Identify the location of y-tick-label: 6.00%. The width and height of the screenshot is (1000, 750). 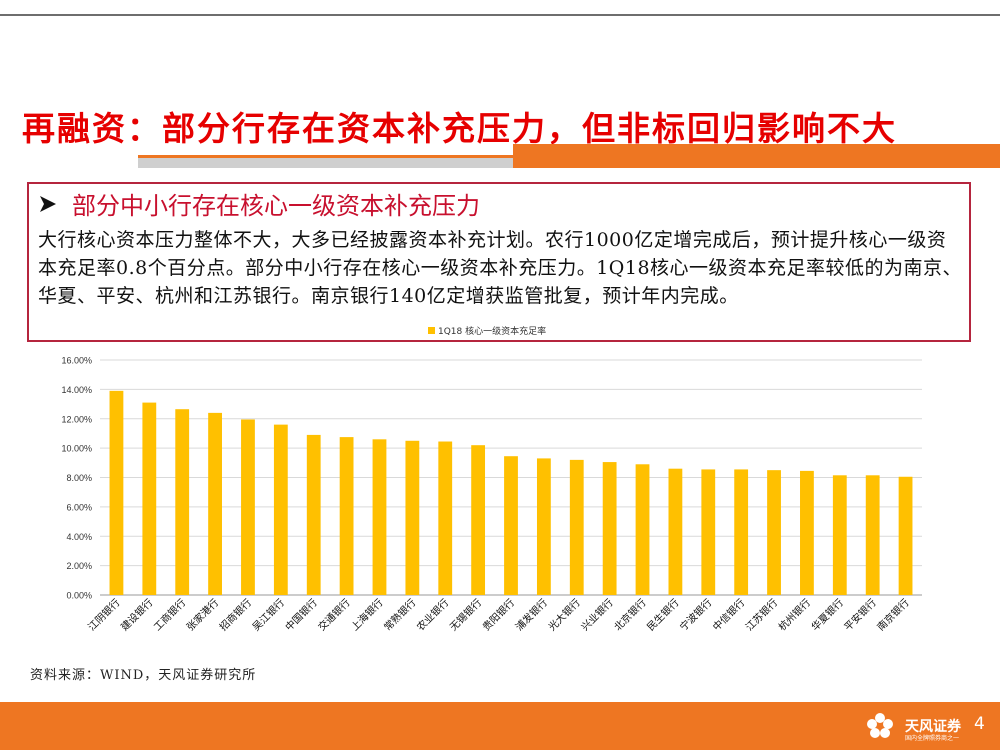
(79, 507).